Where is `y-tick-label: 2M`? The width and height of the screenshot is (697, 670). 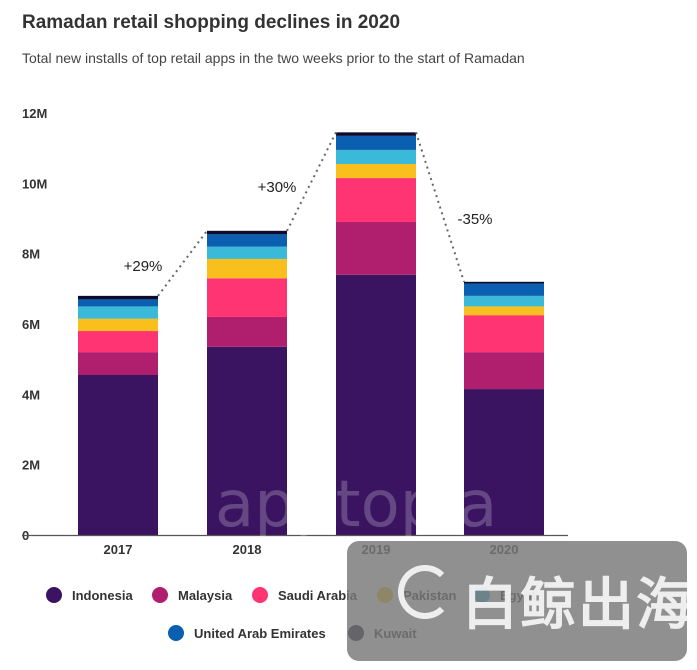 y-tick-label: 2M is located at coordinates (31, 465).